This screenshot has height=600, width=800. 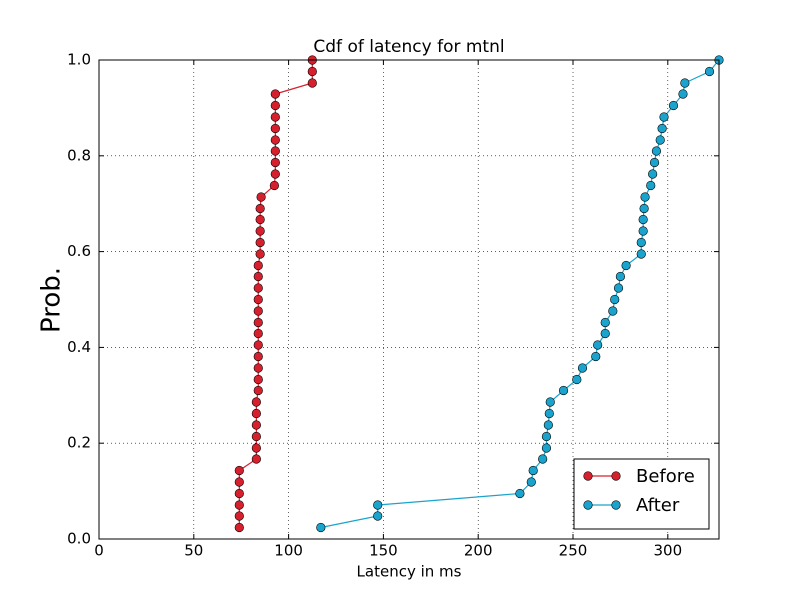 I want to click on y-tick-label: 0.6, so click(x=79, y=251).